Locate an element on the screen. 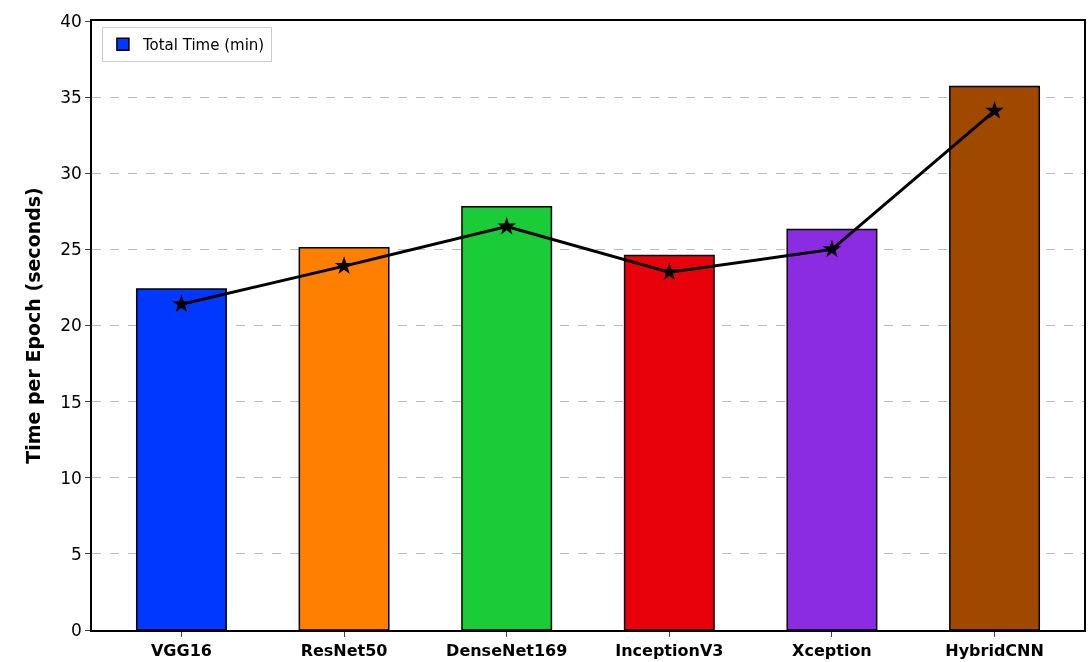 This screenshot has height=662, width=1088. x-tick-label: HybridCNN is located at coordinates (994, 650).